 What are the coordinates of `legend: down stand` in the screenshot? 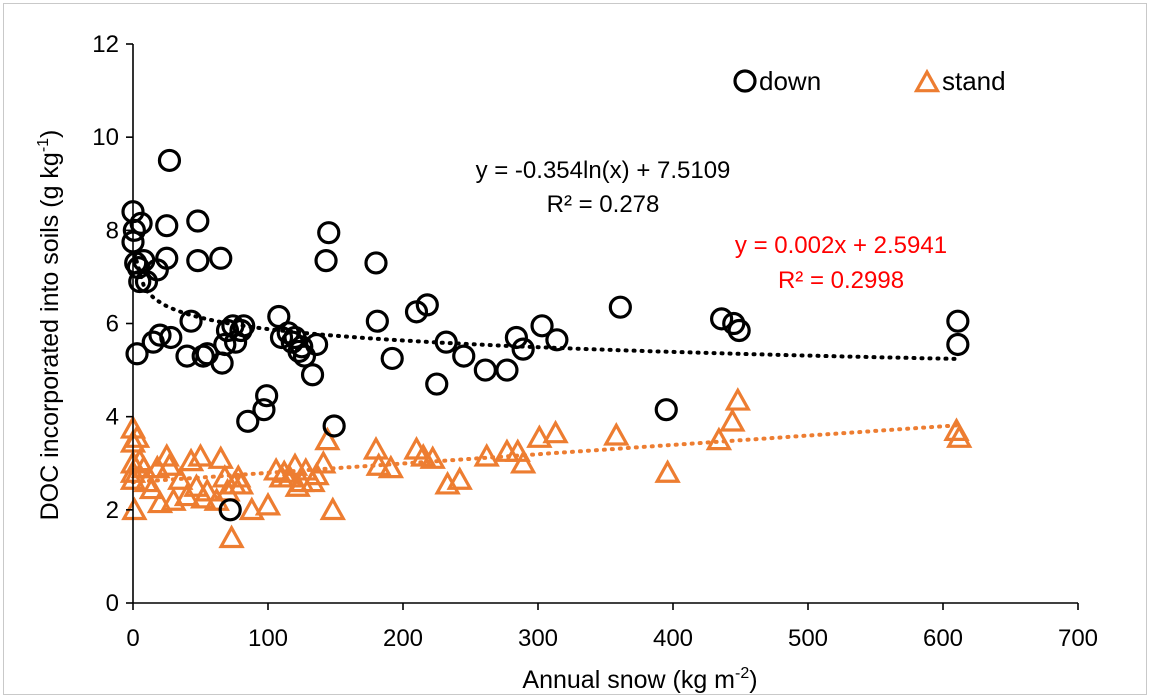 It's located at (869, 81).